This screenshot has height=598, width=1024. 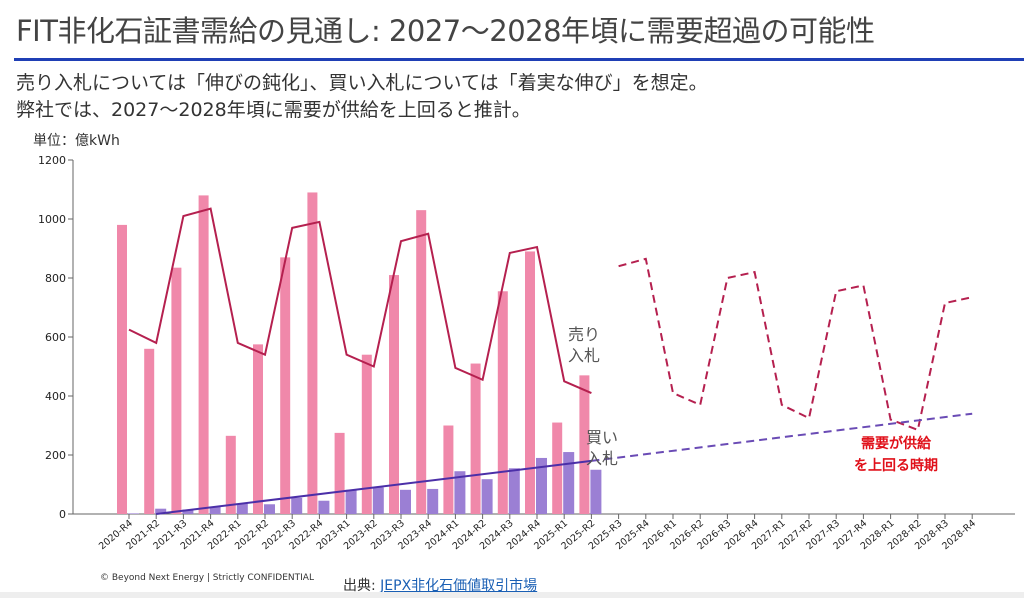 I want to click on subtitle-line-1: 売り入札については「伸びの鈍化」、買い入札については「着実な伸び」を想定。, so click(x=362, y=83).